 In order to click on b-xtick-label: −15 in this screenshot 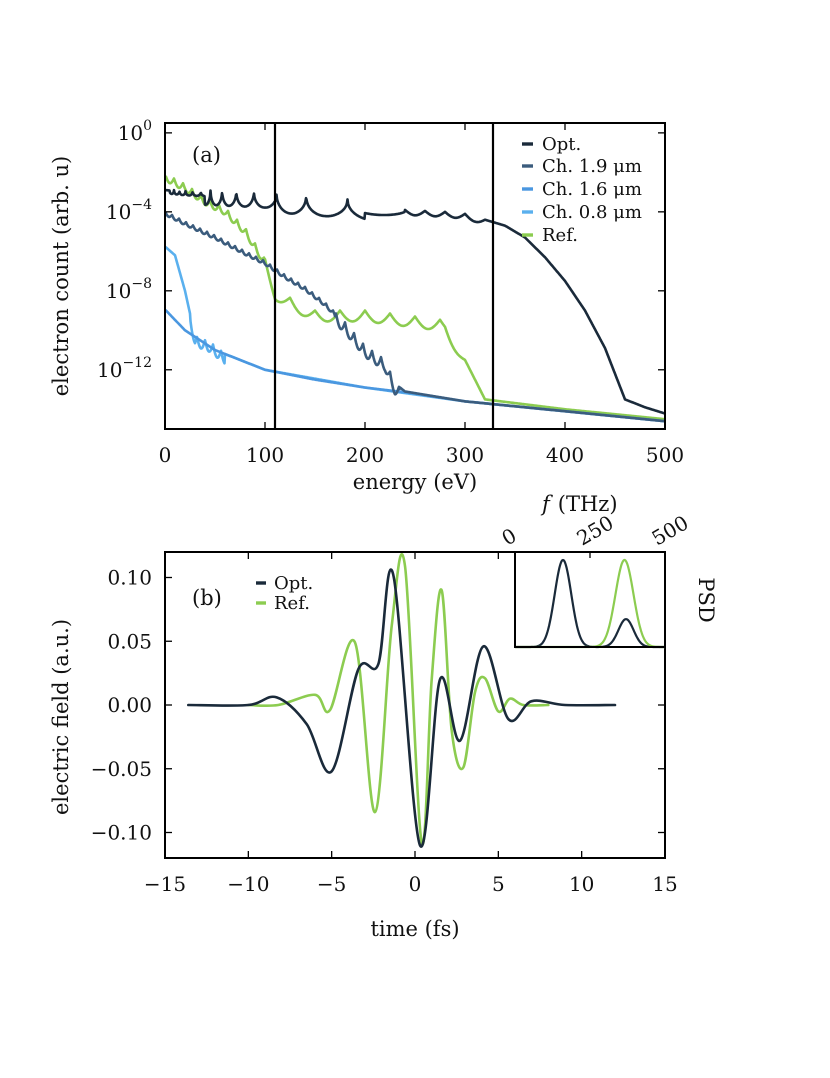, I will do `click(165, 884)`.